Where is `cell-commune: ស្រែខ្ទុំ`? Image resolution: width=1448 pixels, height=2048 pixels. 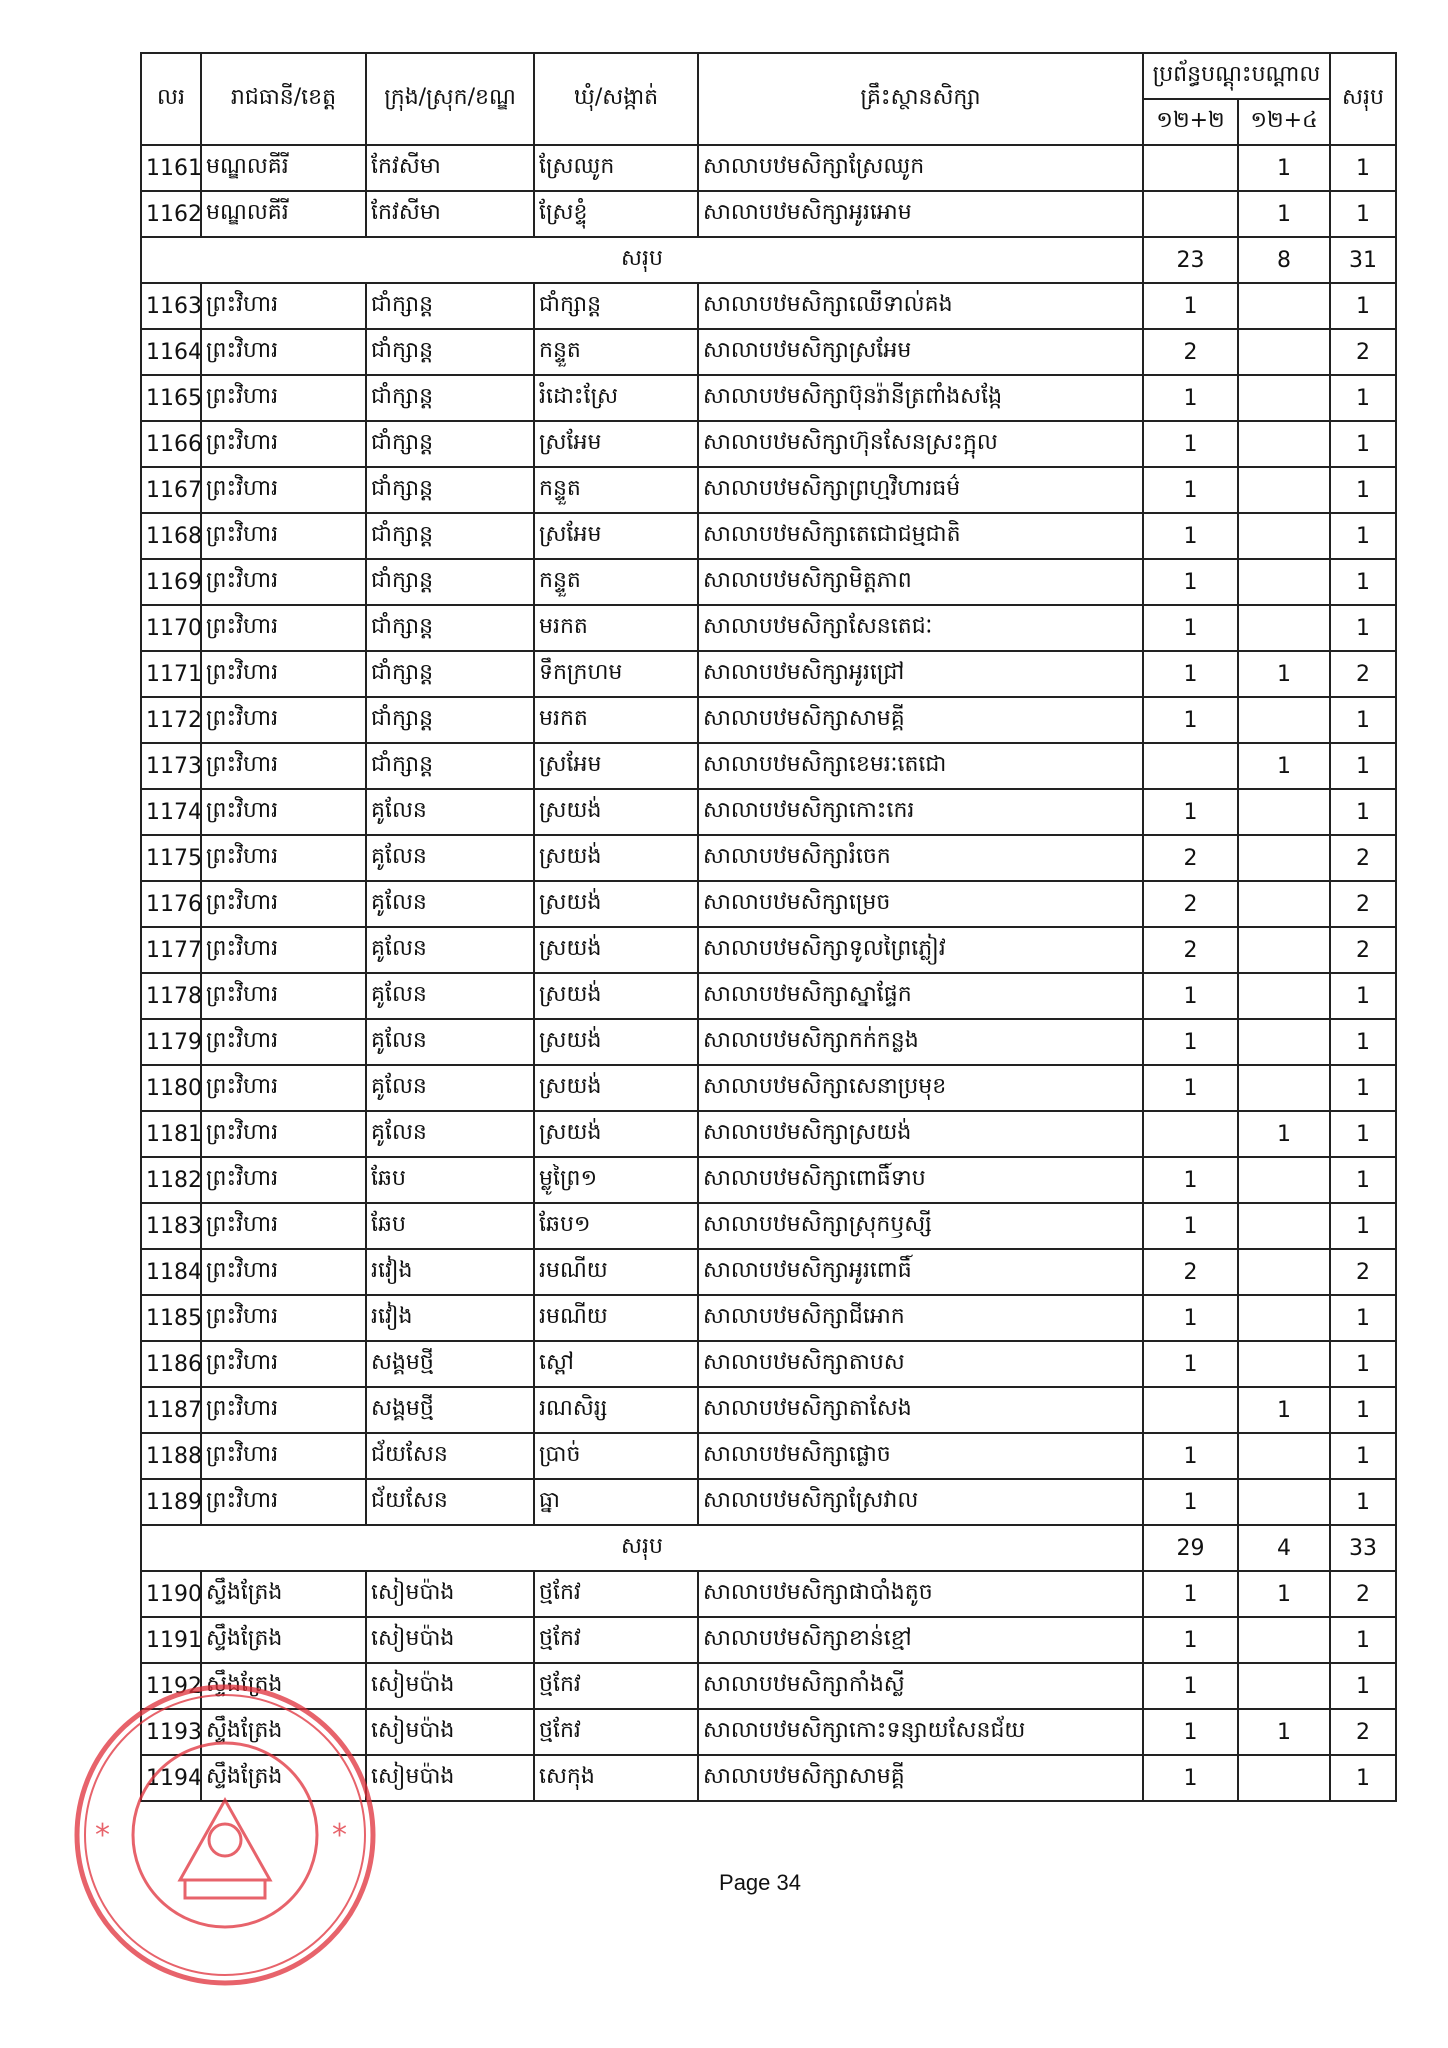 cell-commune: ស្រែខ្ទុំ is located at coordinates (616, 214).